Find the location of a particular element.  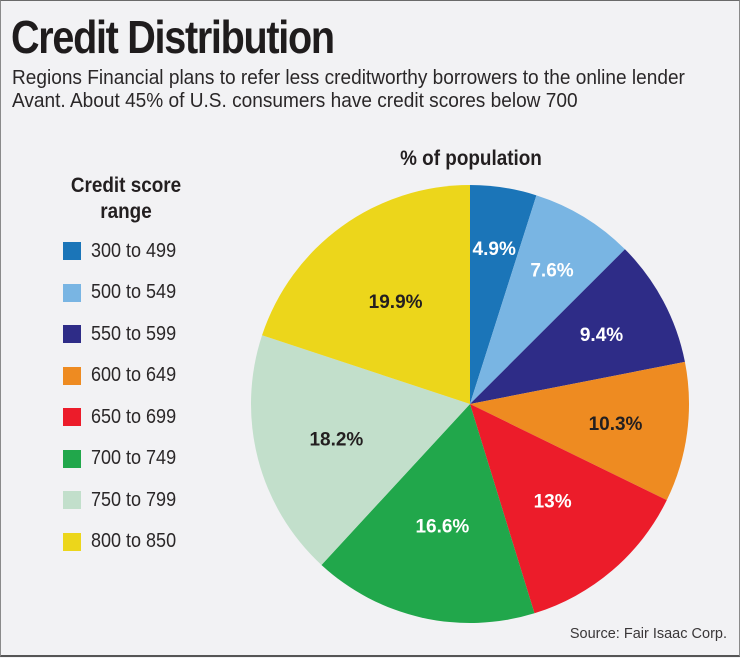

slice-value-label: 7.6% is located at coordinates (551, 270).